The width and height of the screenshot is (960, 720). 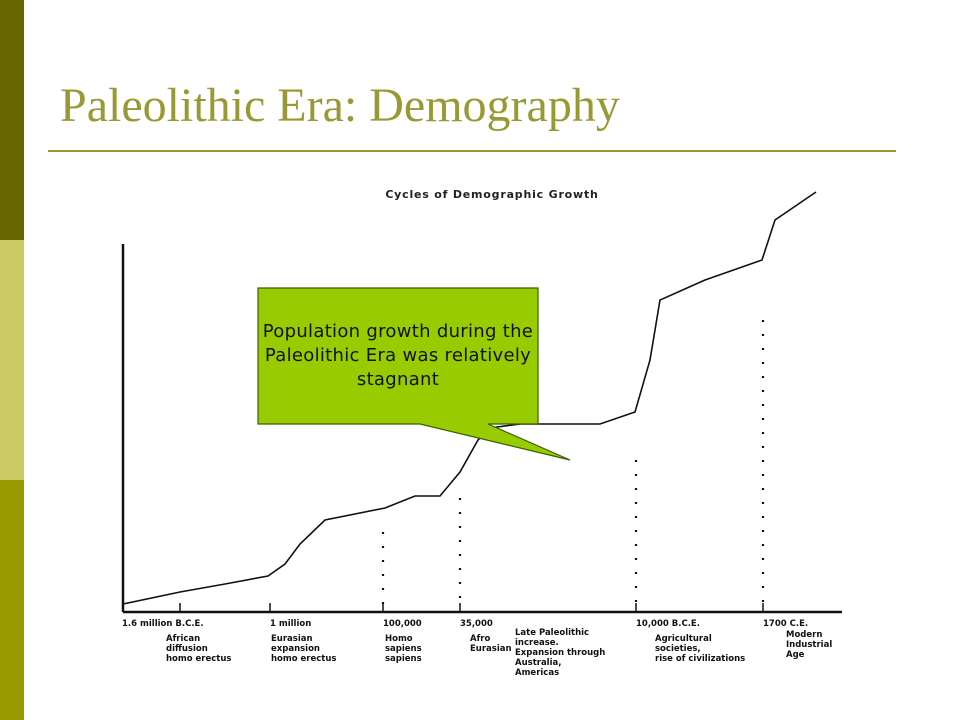 I want to click on page-title: Paleolithic Era: Demography, so click(x=340, y=105).